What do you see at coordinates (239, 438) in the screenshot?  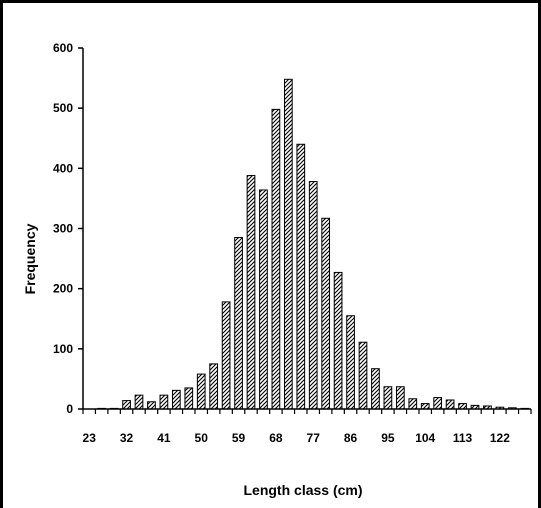 I see `x-tick-label: 59` at bounding box center [239, 438].